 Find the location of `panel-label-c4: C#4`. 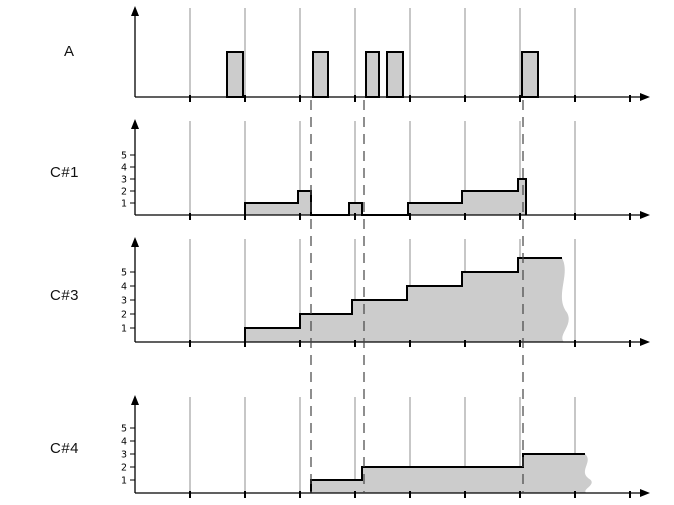

panel-label-c4: C#4 is located at coordinates (65, 448).